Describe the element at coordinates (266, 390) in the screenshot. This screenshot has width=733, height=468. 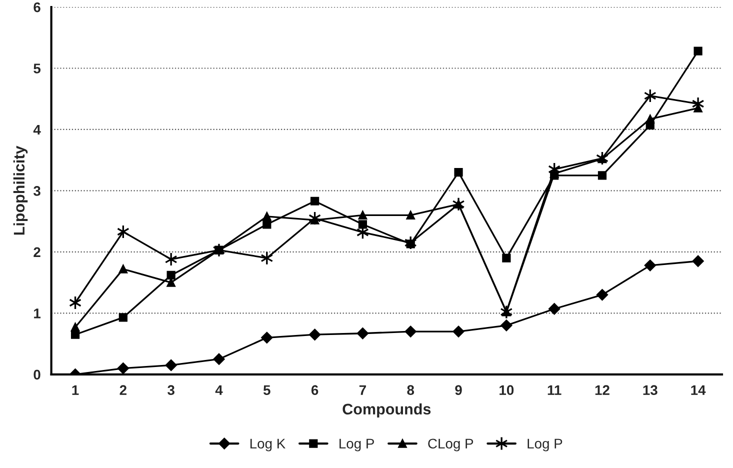
I see `x-tick-label: 5` at that location.